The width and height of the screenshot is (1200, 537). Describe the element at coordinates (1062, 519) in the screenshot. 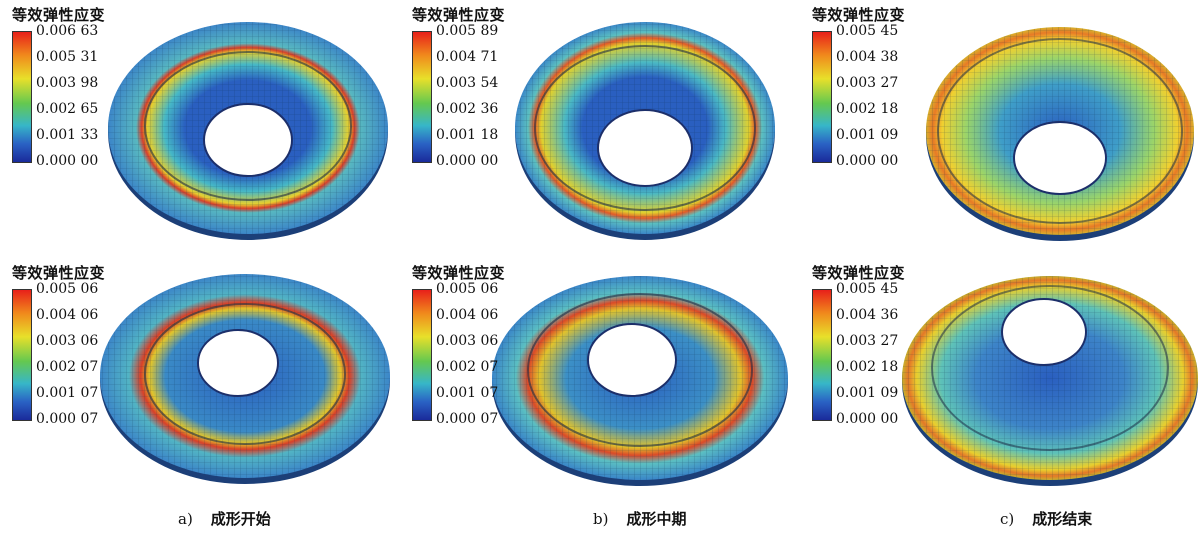

I see `caption-text: 成形结束` at that location.